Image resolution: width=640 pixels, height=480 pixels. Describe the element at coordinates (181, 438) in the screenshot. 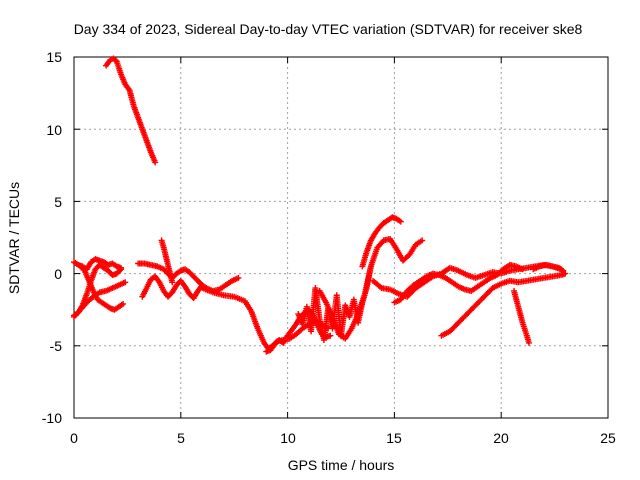

I see `x-tick-label: 5` at that location.